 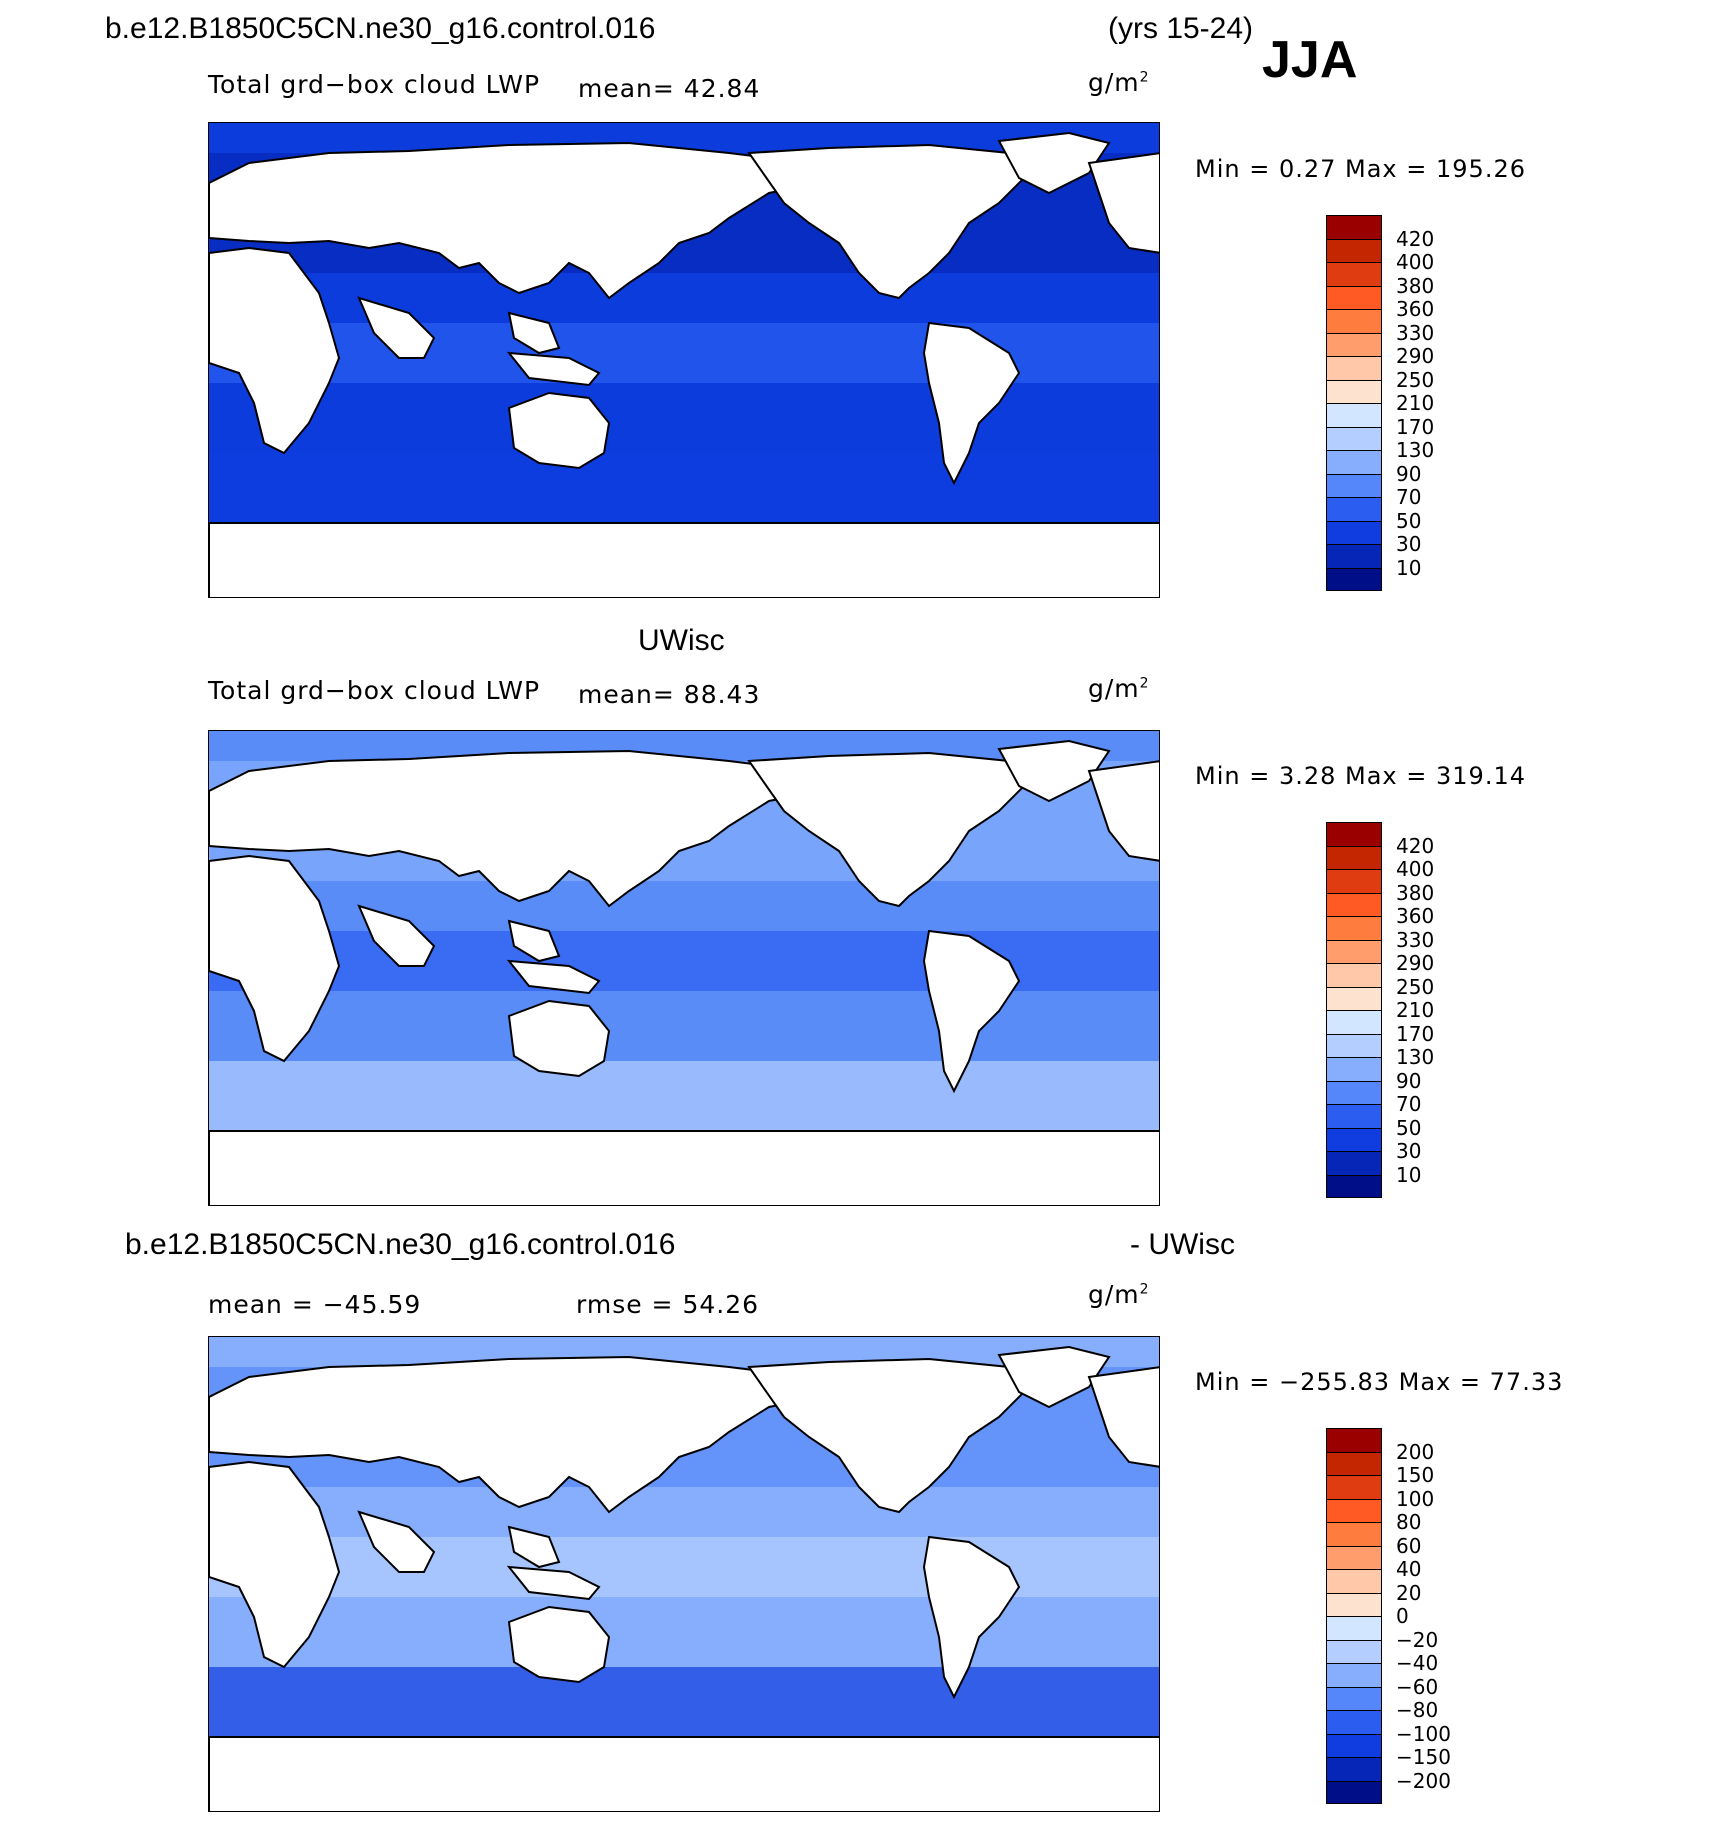 What do you see at coordinates (1409, 1592) in the screenshot?
I see `colorbar-tick-label: 20` at bounding box center [1409, 1592].